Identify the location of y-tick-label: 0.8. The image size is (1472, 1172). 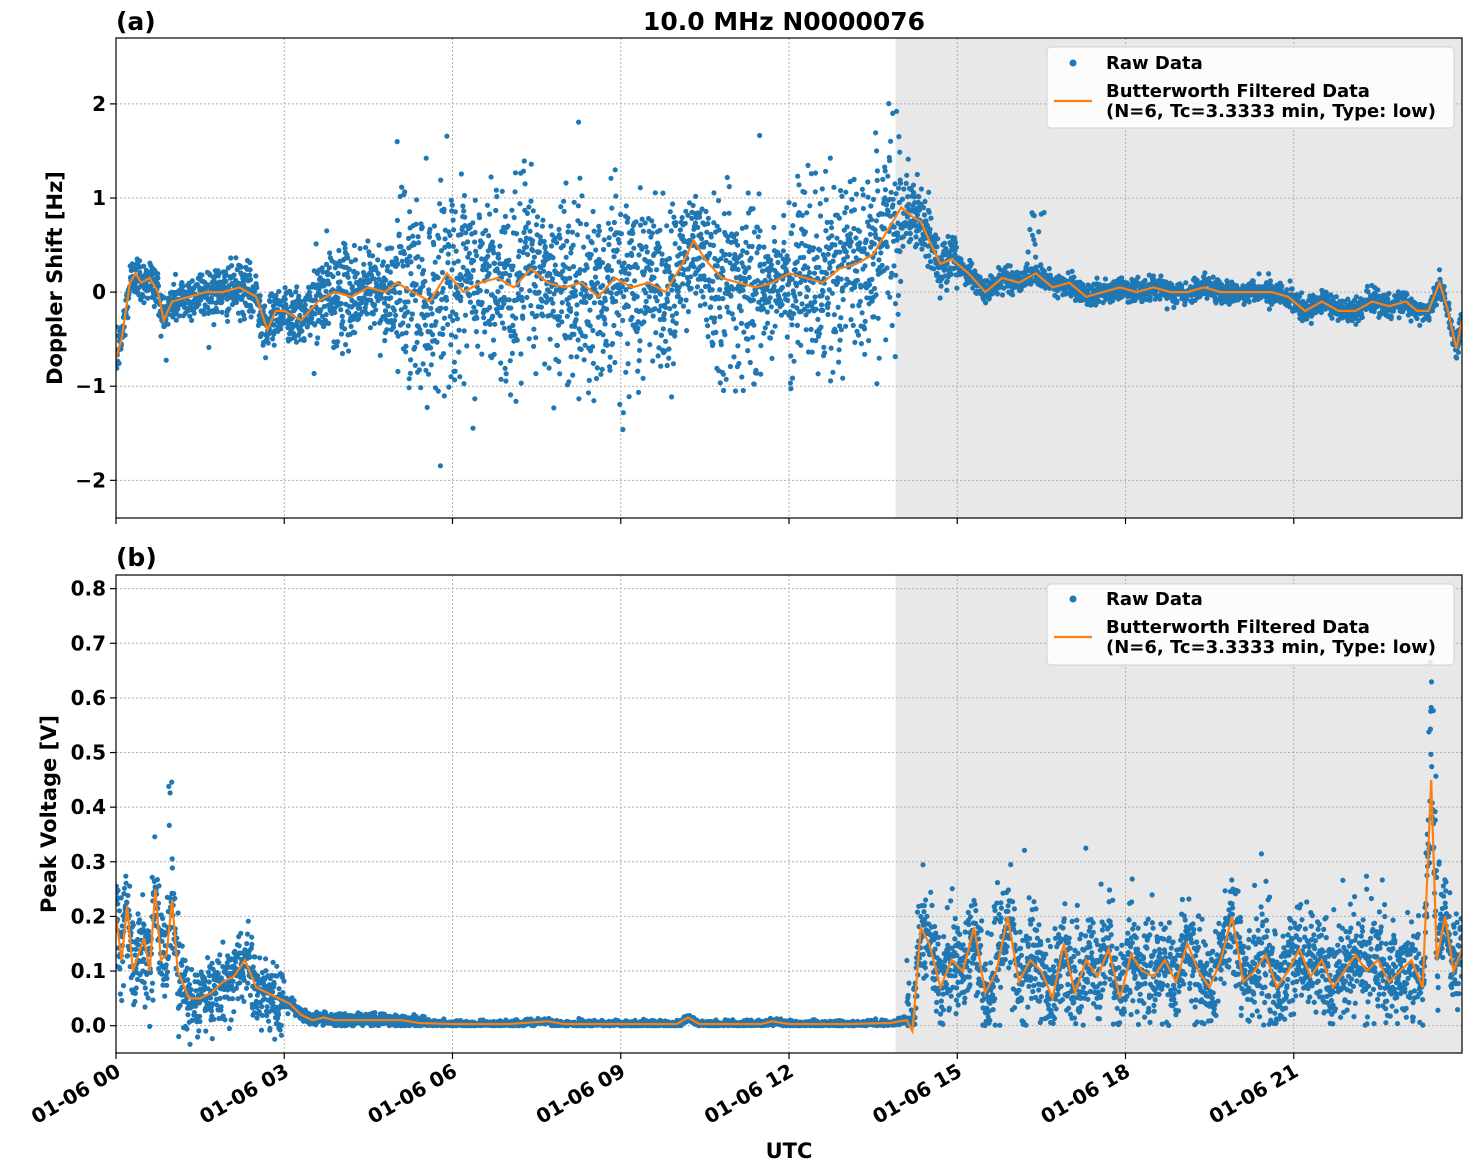
(88, 589).